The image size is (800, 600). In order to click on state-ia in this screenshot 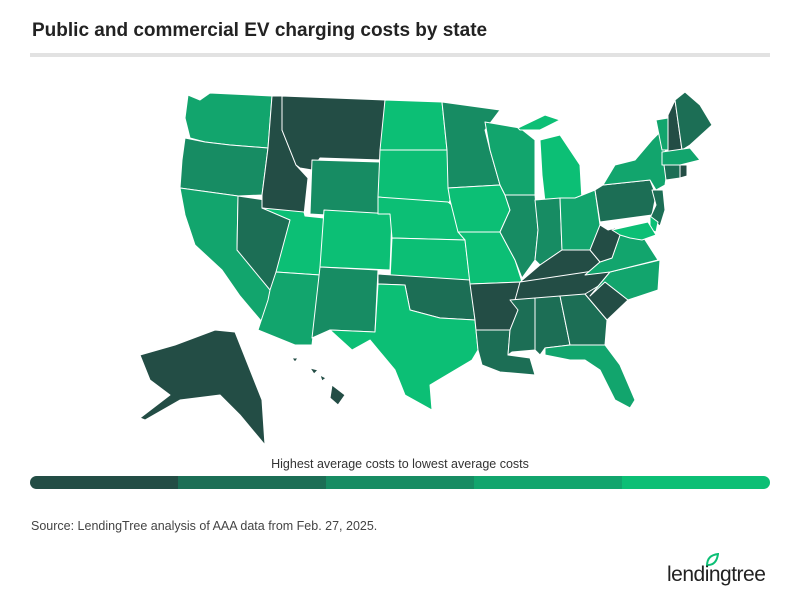, I will do `click(479, 208)`.